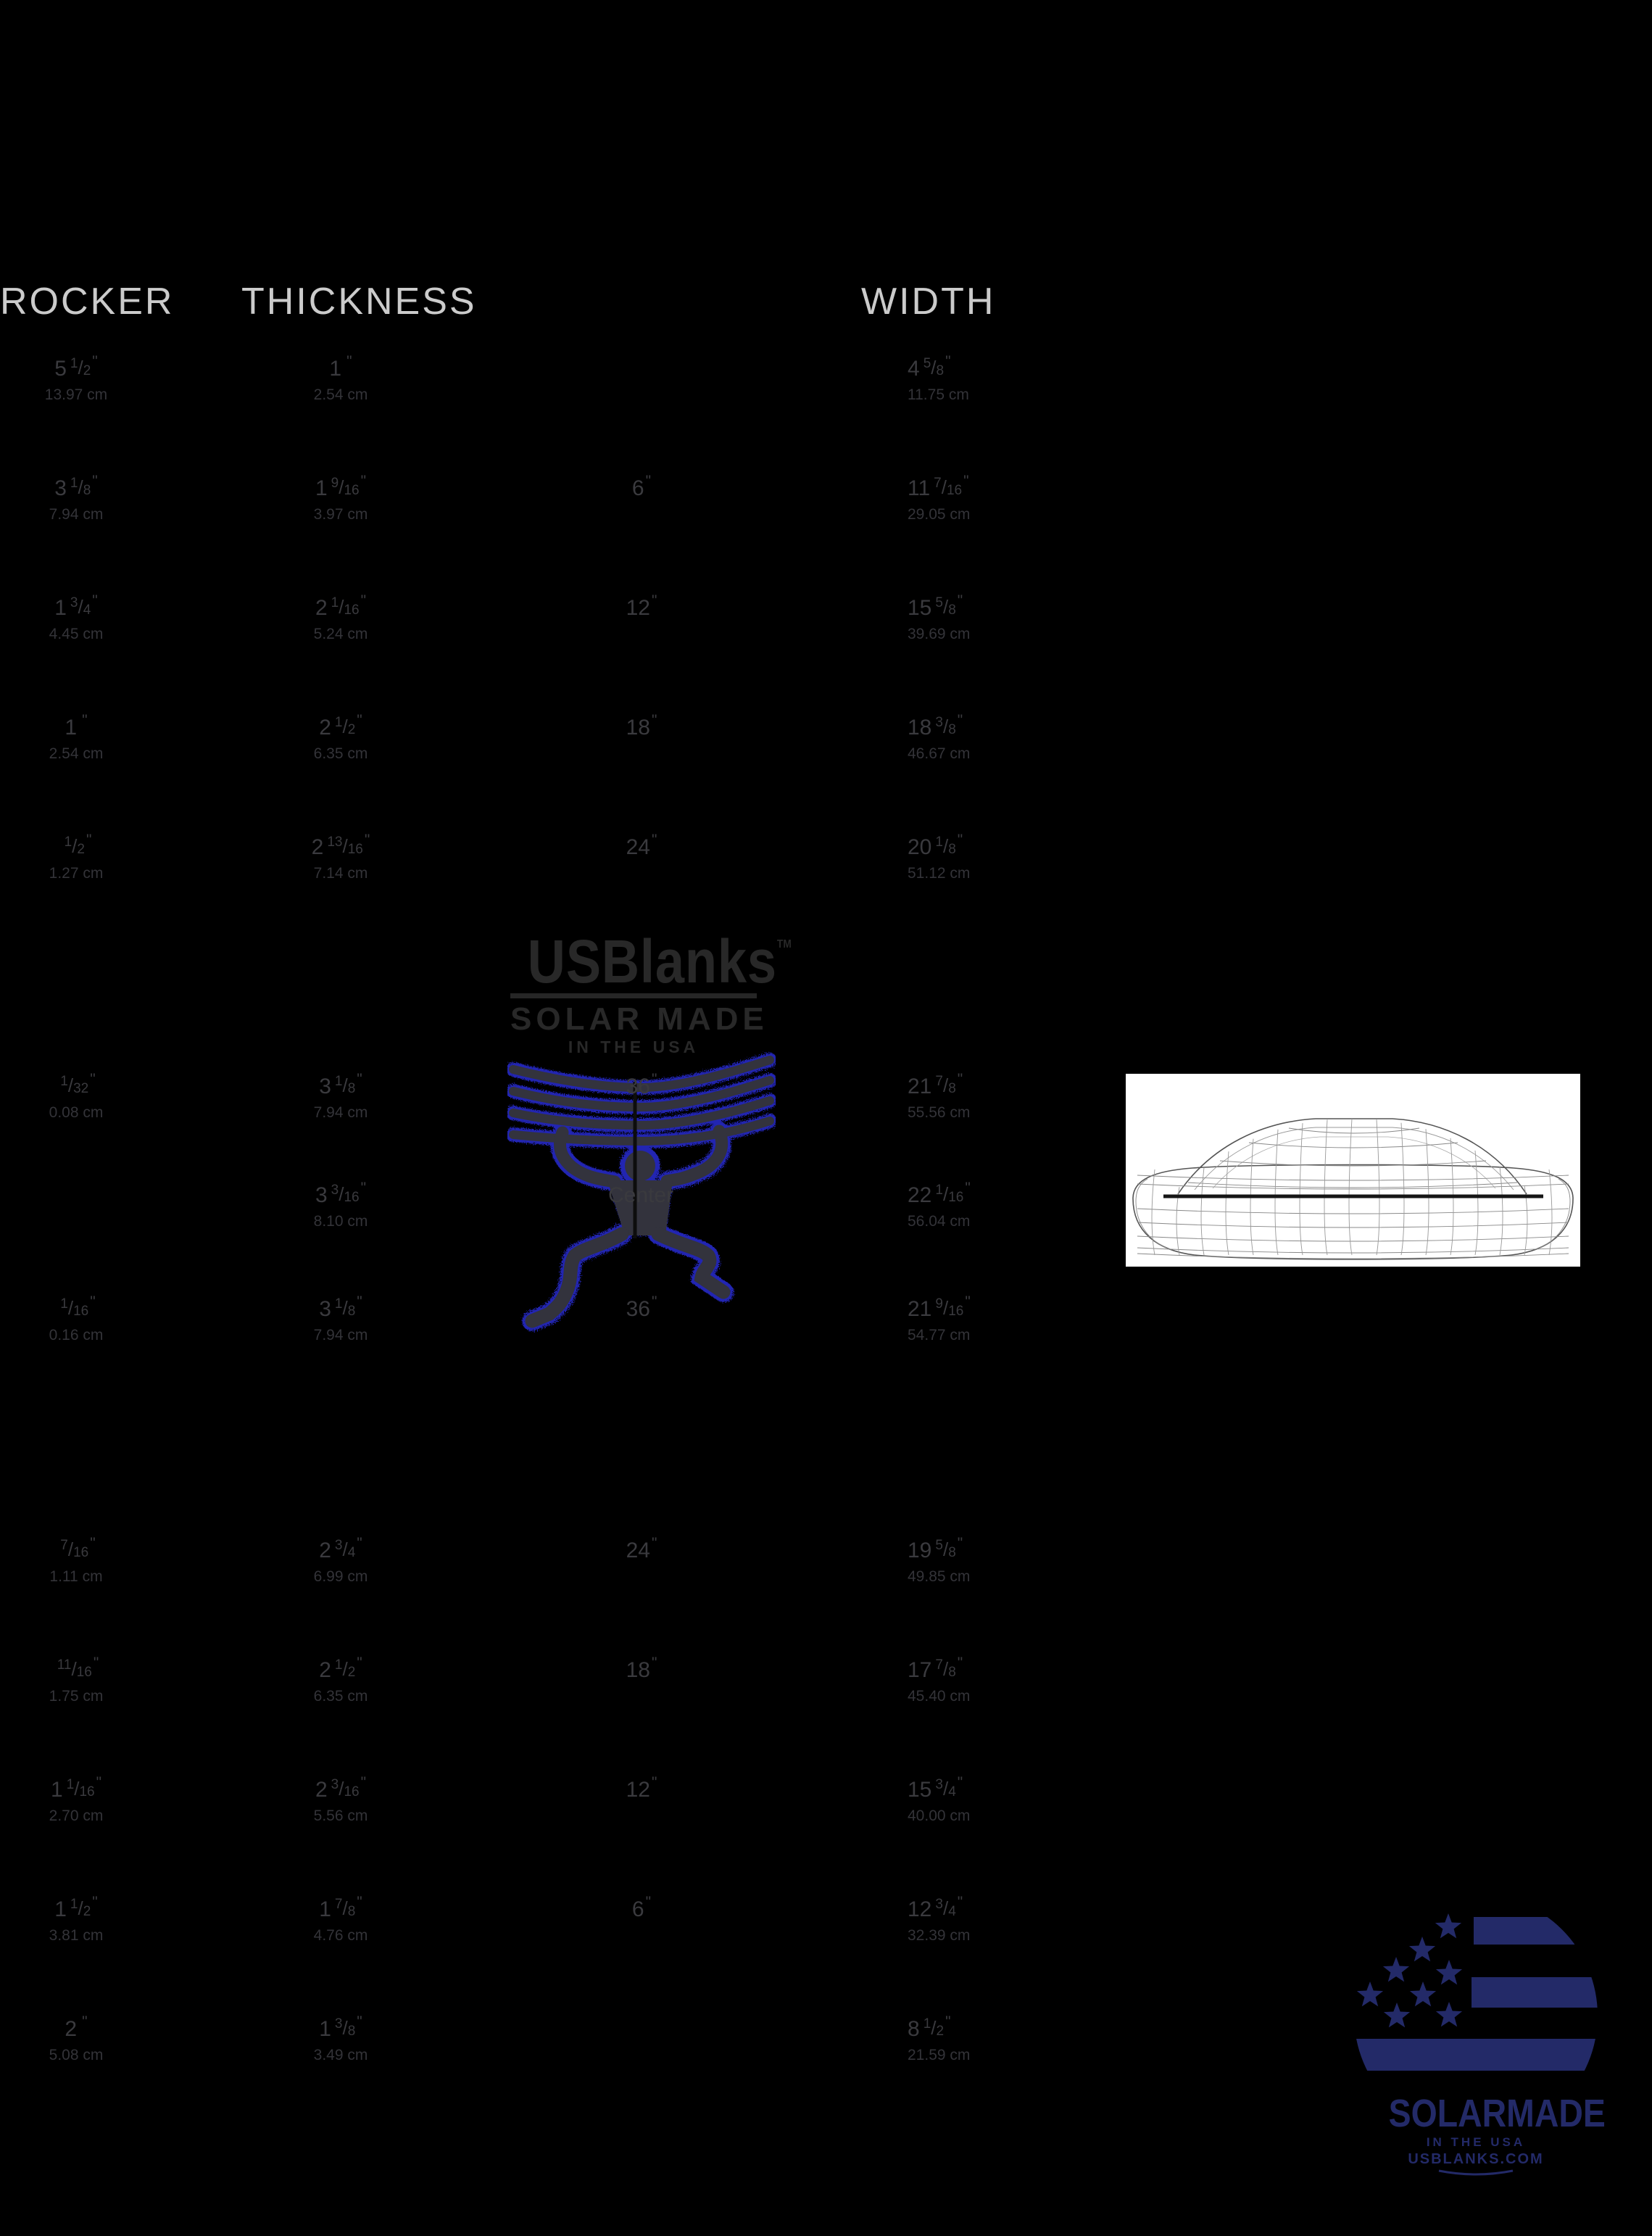 This screenshot has height=2236, width=1652. What do you see at coordinates (76, 2037) in the screenshot?
I see `rocker-measurement: 2 " 5.08 cm` at bounding box center [76, 2037].